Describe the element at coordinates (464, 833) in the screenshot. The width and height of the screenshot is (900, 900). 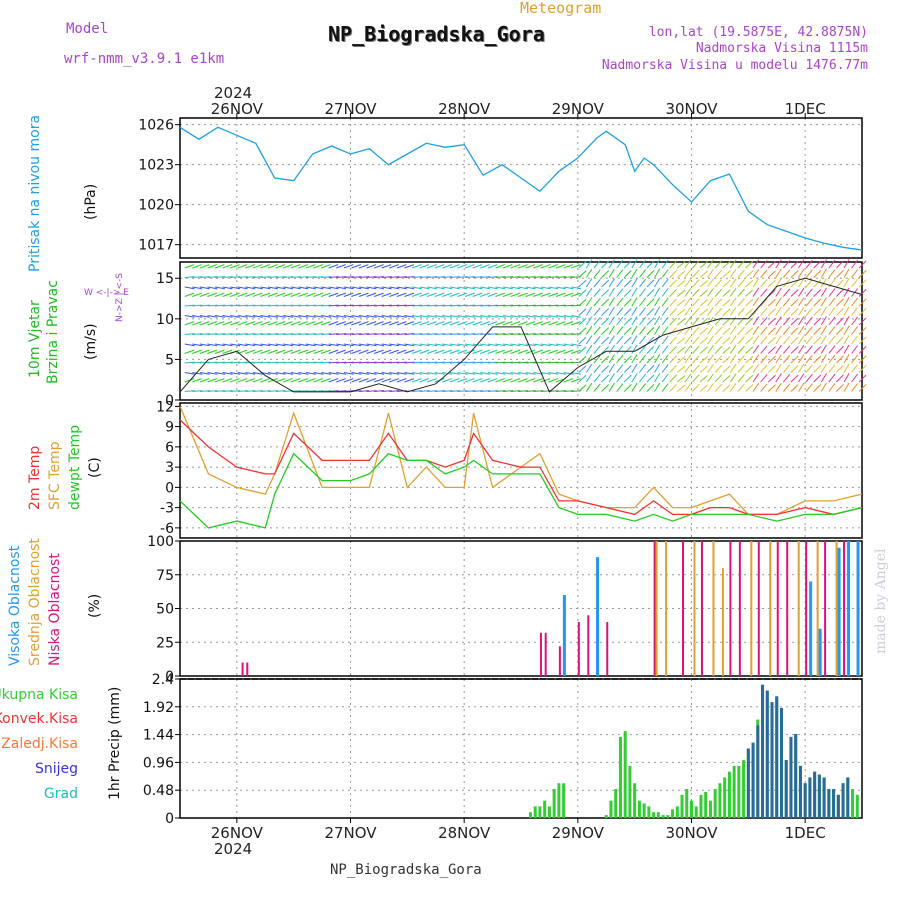
I see `date-label-bottom: 28NOV` at that location.